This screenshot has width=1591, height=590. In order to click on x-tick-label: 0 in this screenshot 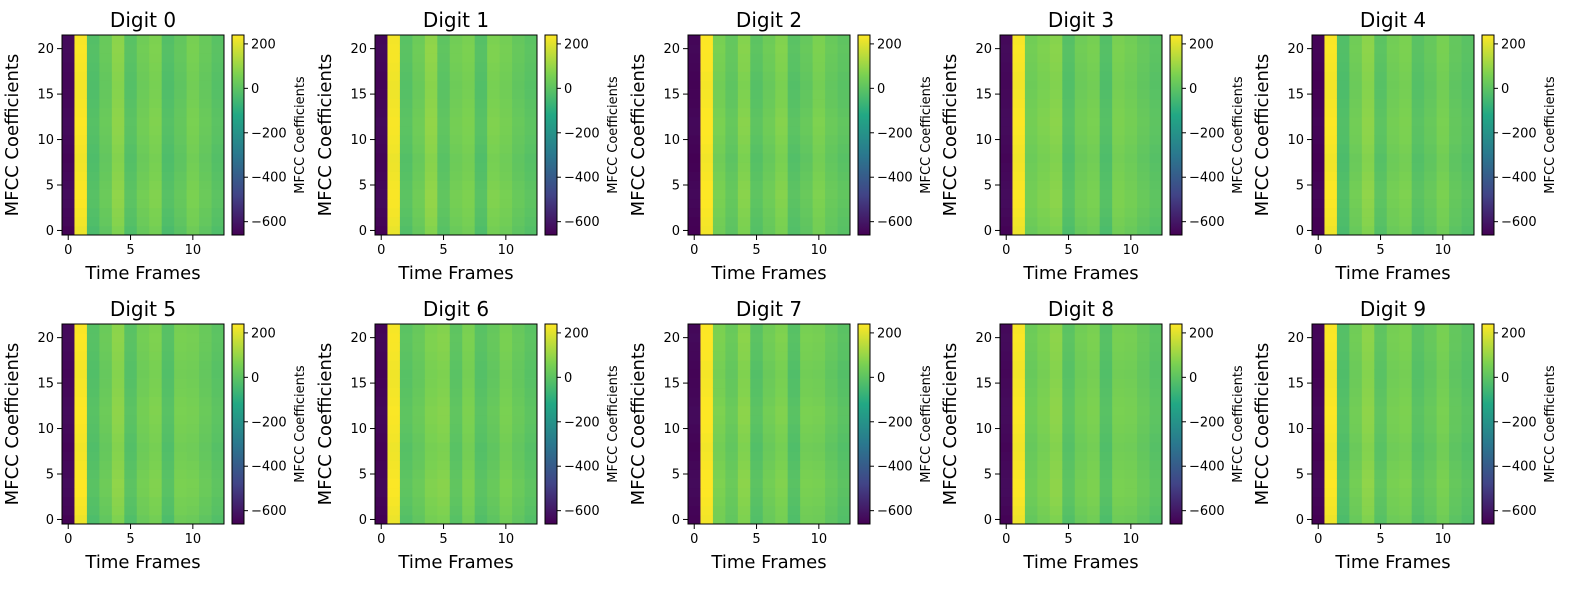, I will do `click(68, 539)`.